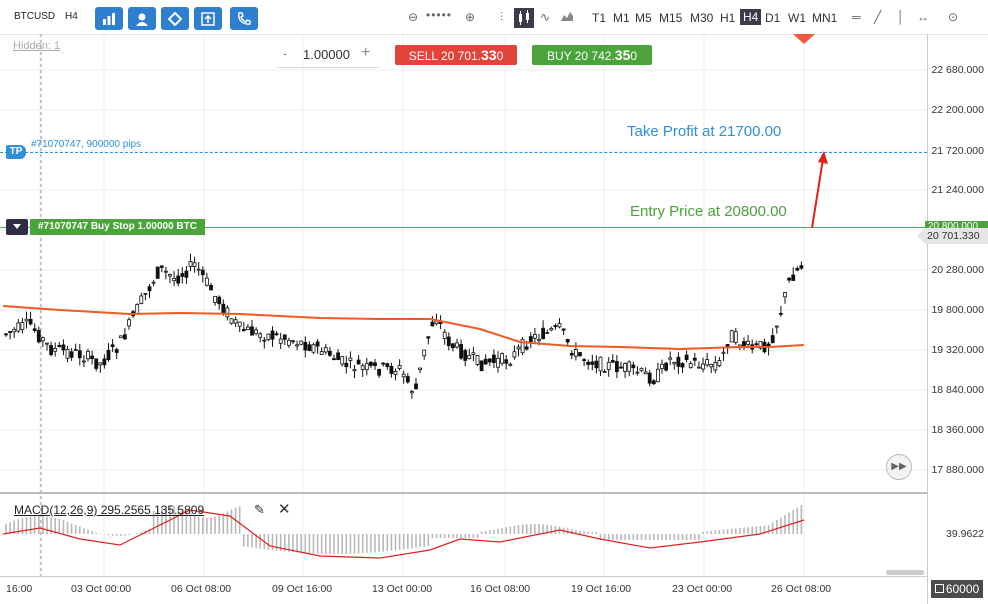 This screenshot has width=988, height=604. Describe the element at coordinates (142, 18) in the screenshot. I see `person-button` at that location.